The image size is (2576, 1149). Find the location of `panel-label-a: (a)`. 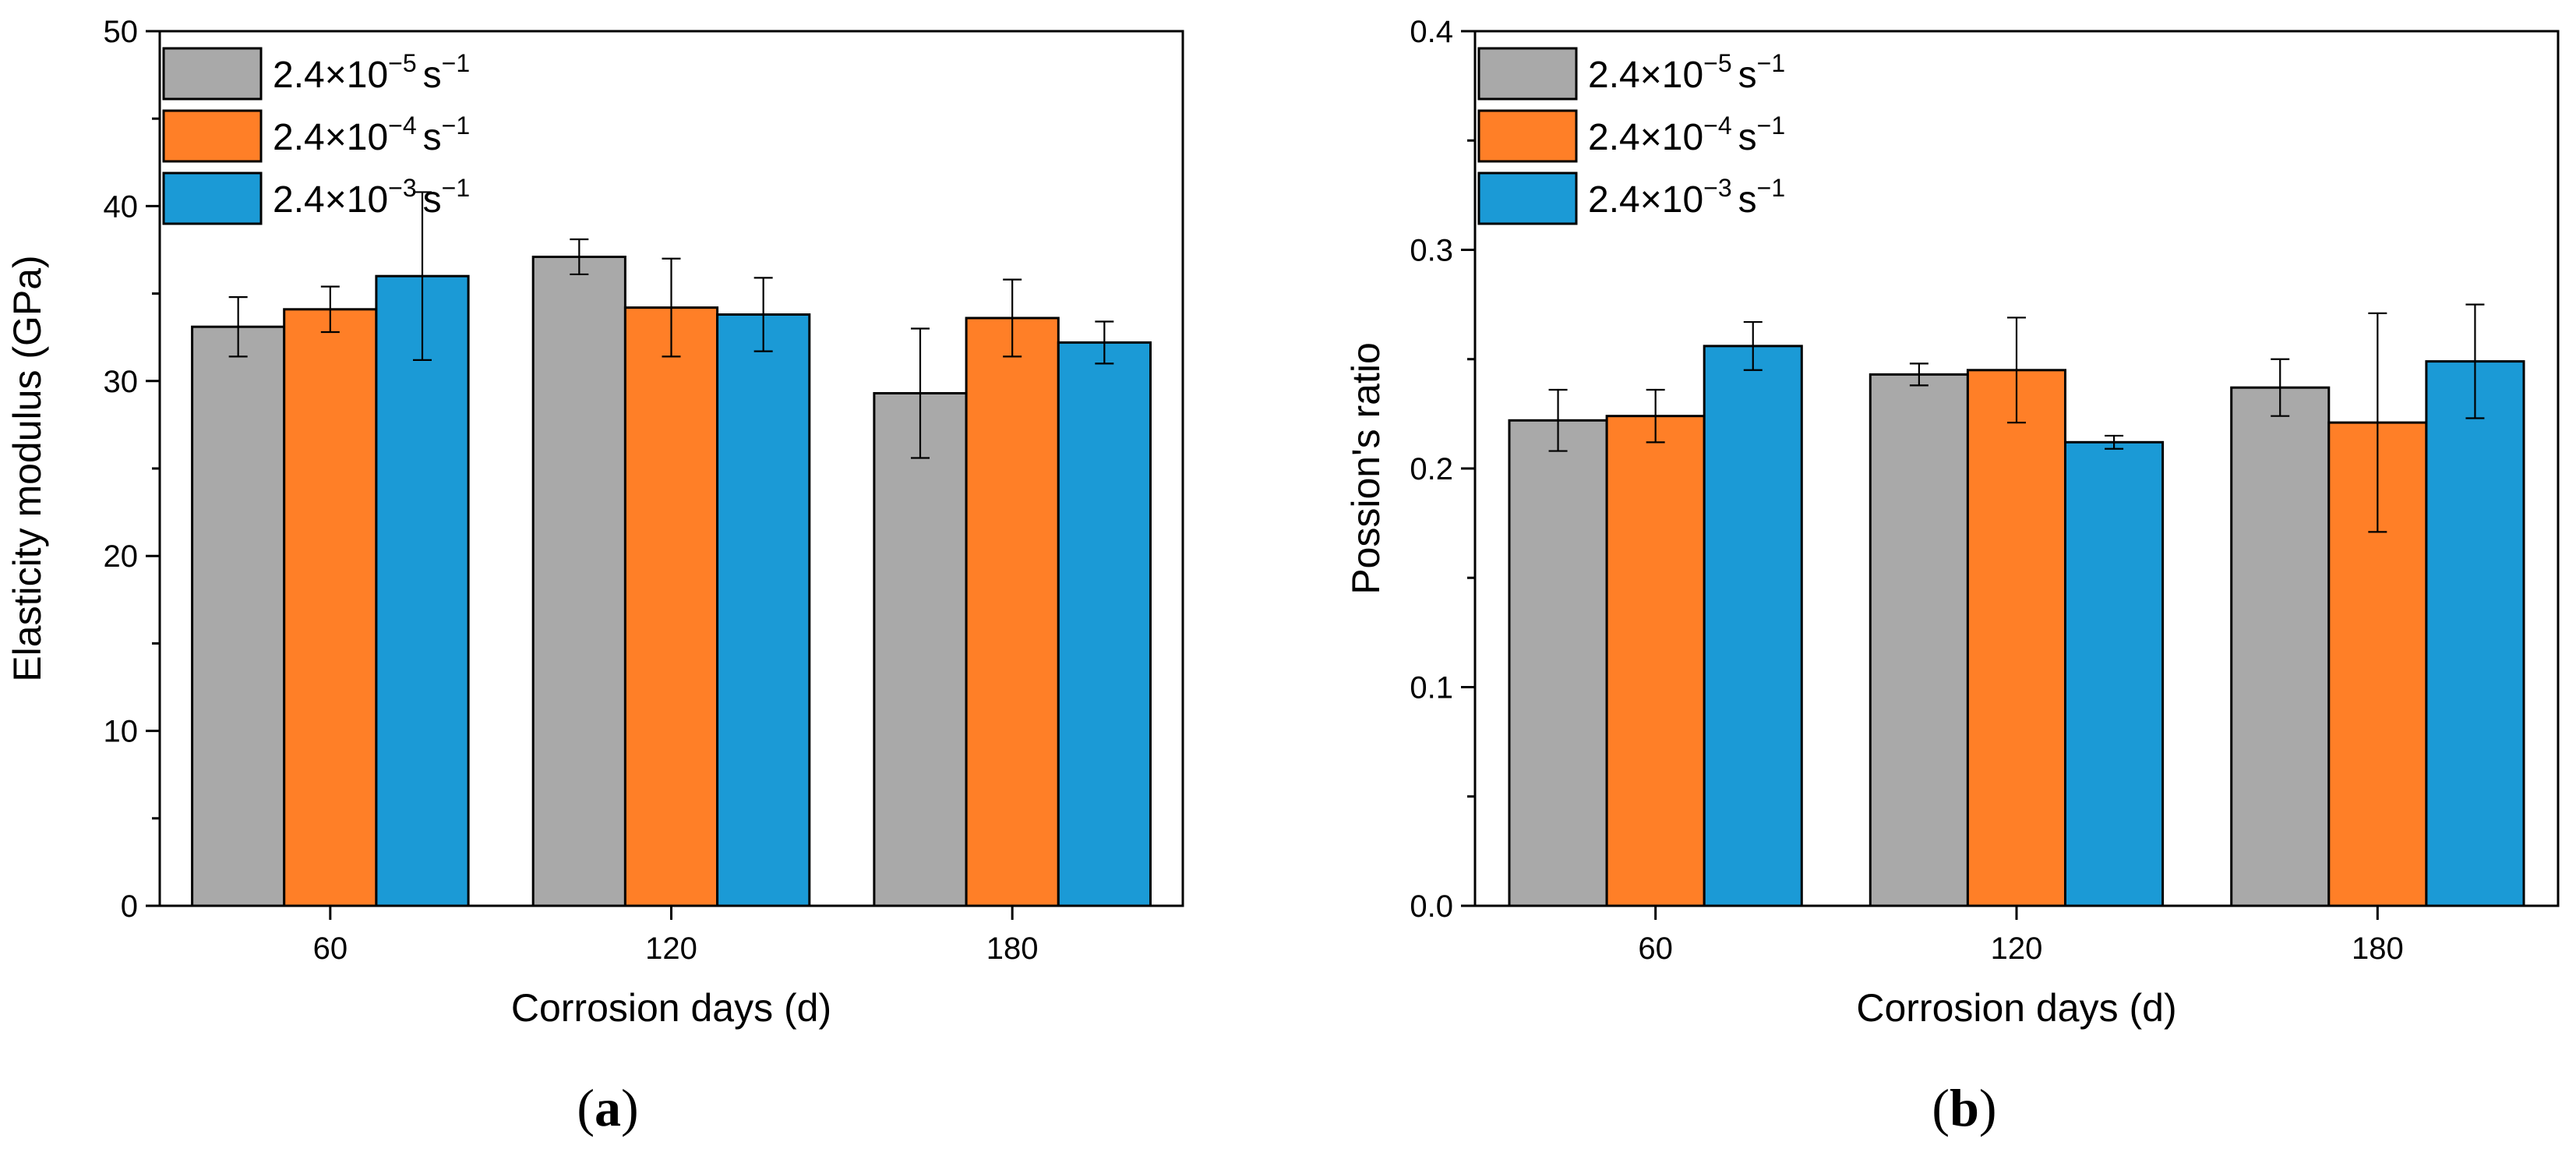

panel-label-a: (a) is located at coordinates (607, 1107).